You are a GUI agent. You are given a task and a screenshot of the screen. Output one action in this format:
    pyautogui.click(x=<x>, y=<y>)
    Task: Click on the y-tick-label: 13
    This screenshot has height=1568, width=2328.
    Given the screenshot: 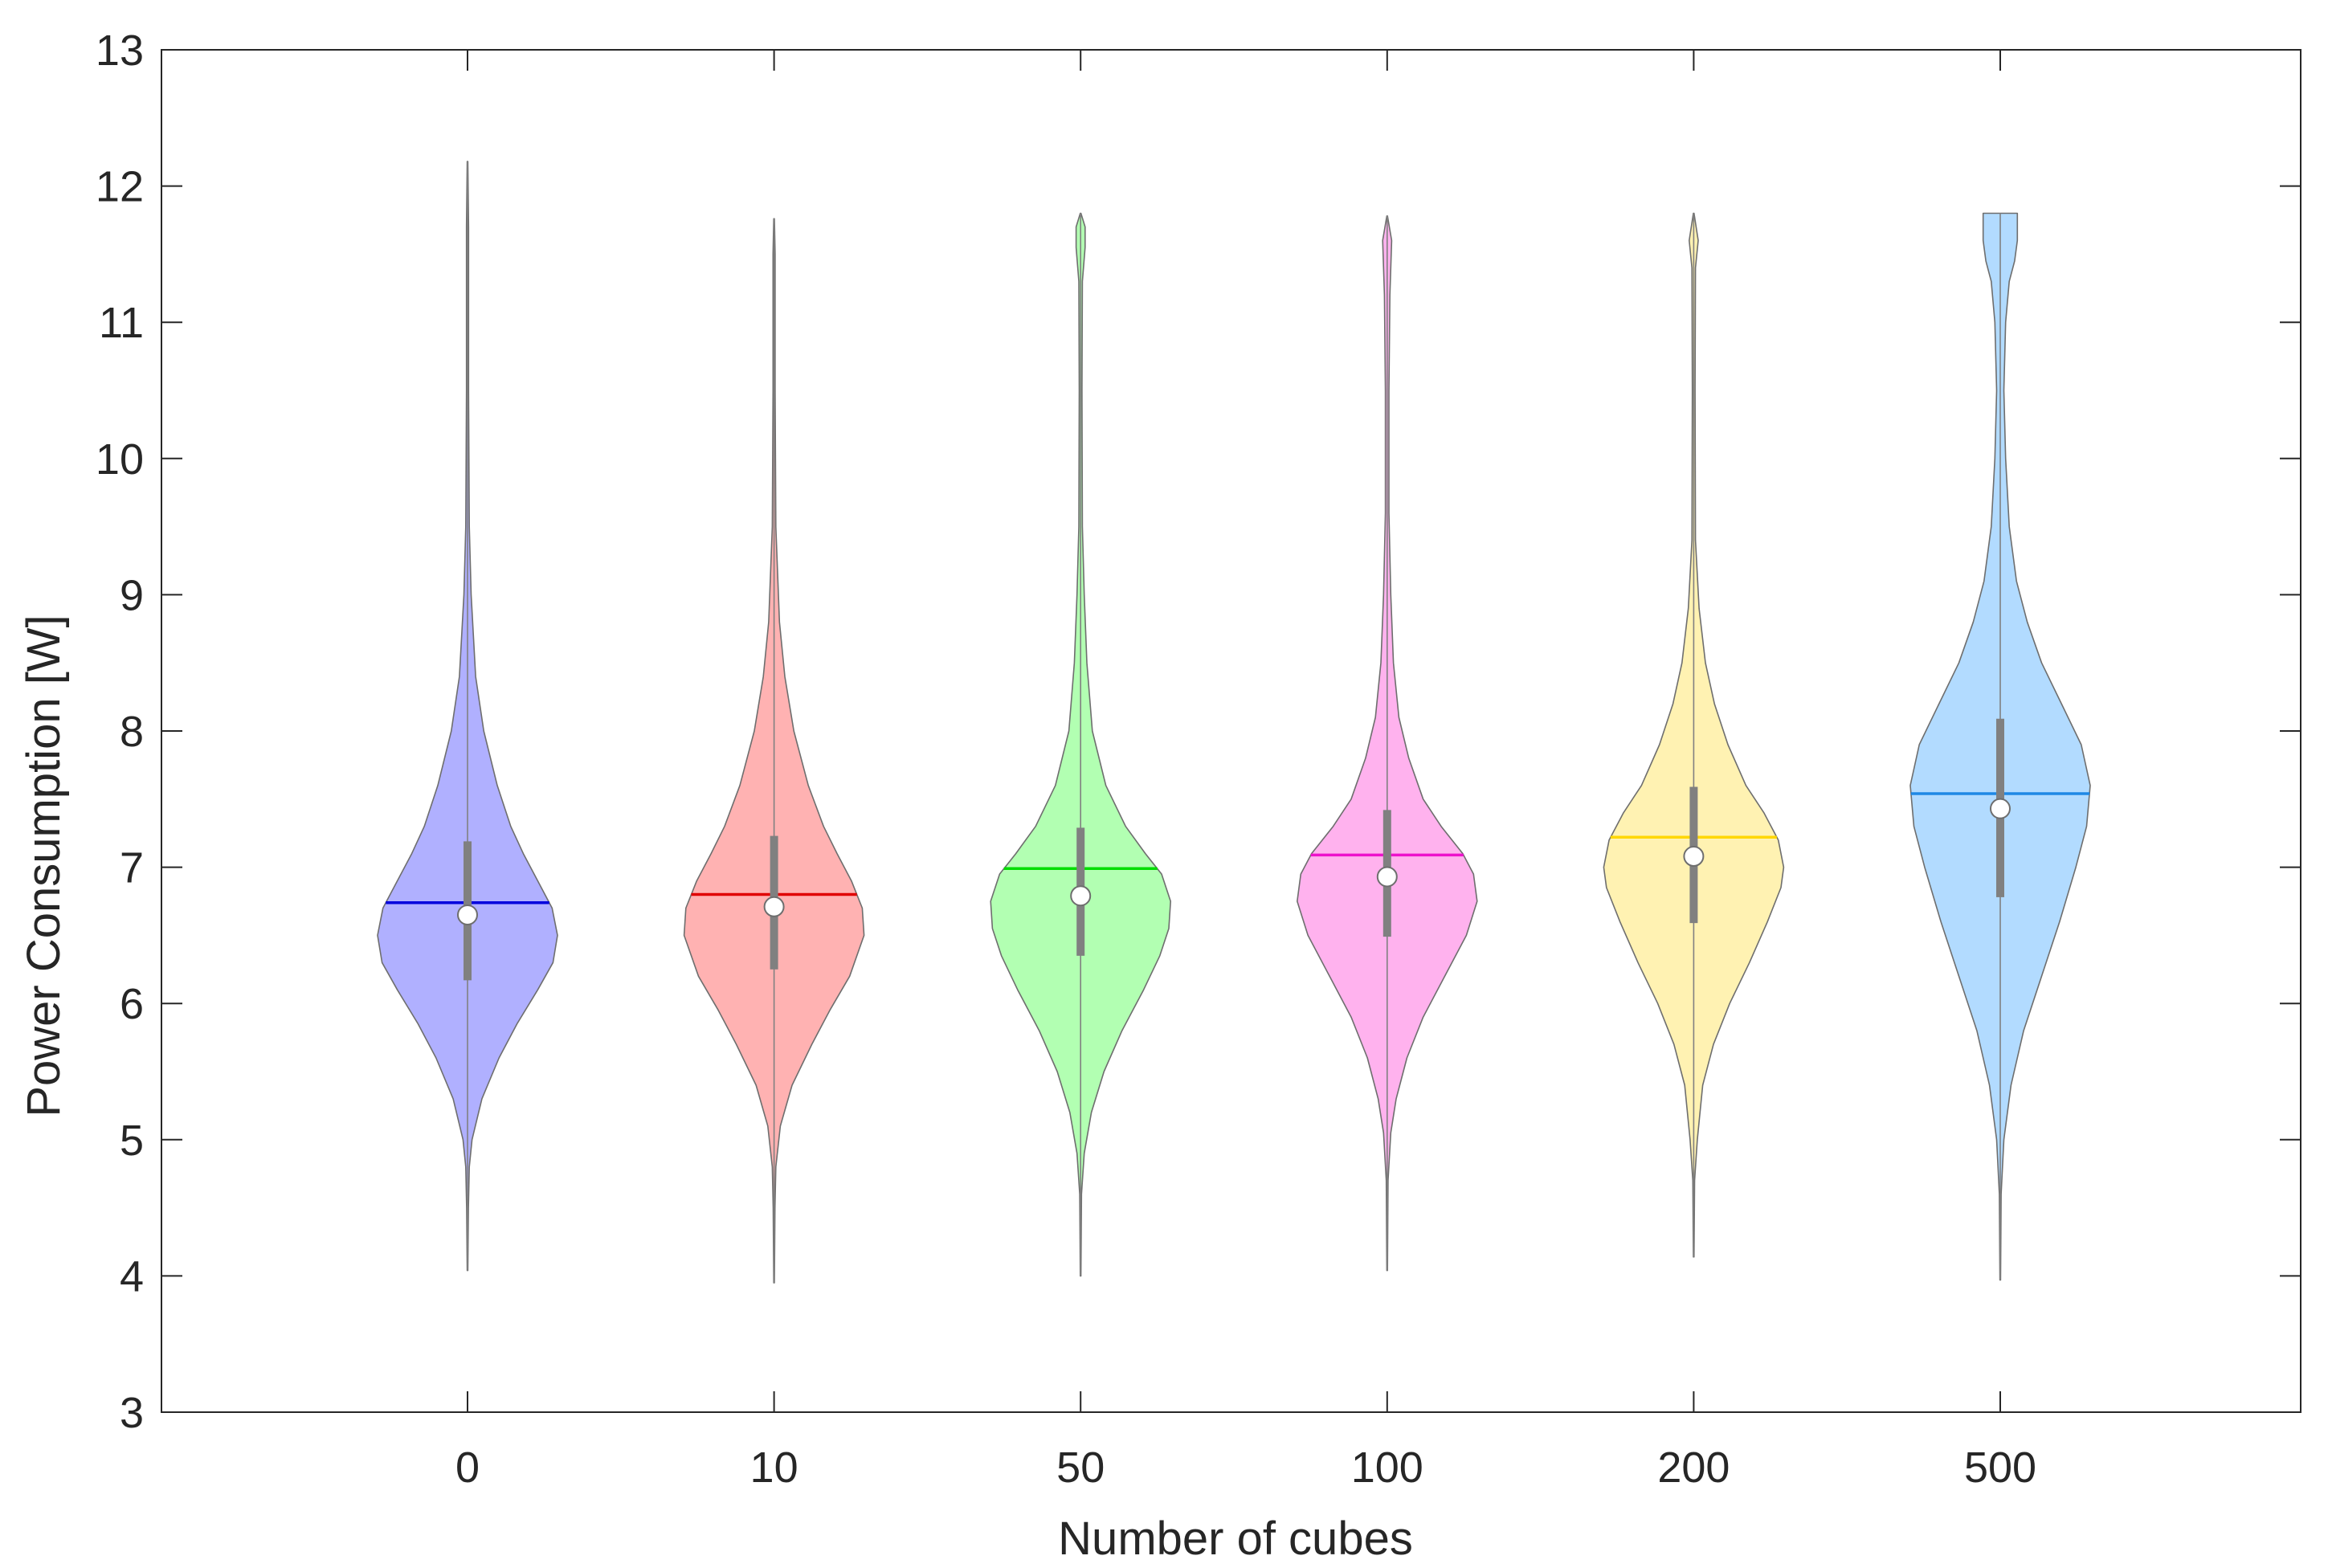 What is the action you would take?
    pyautogui.click(x=120, y=51)
    